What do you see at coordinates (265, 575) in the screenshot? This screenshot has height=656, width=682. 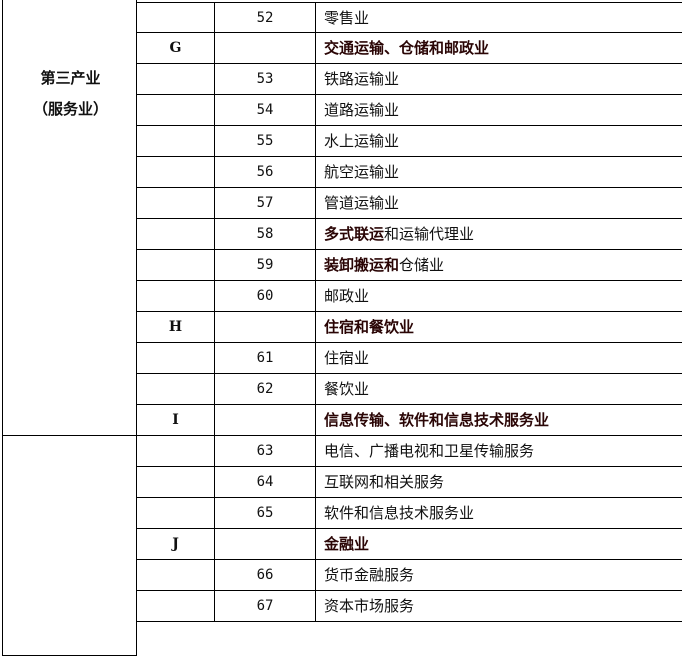 I see `division-code-cell: 66` at bounding box center [265, 575].